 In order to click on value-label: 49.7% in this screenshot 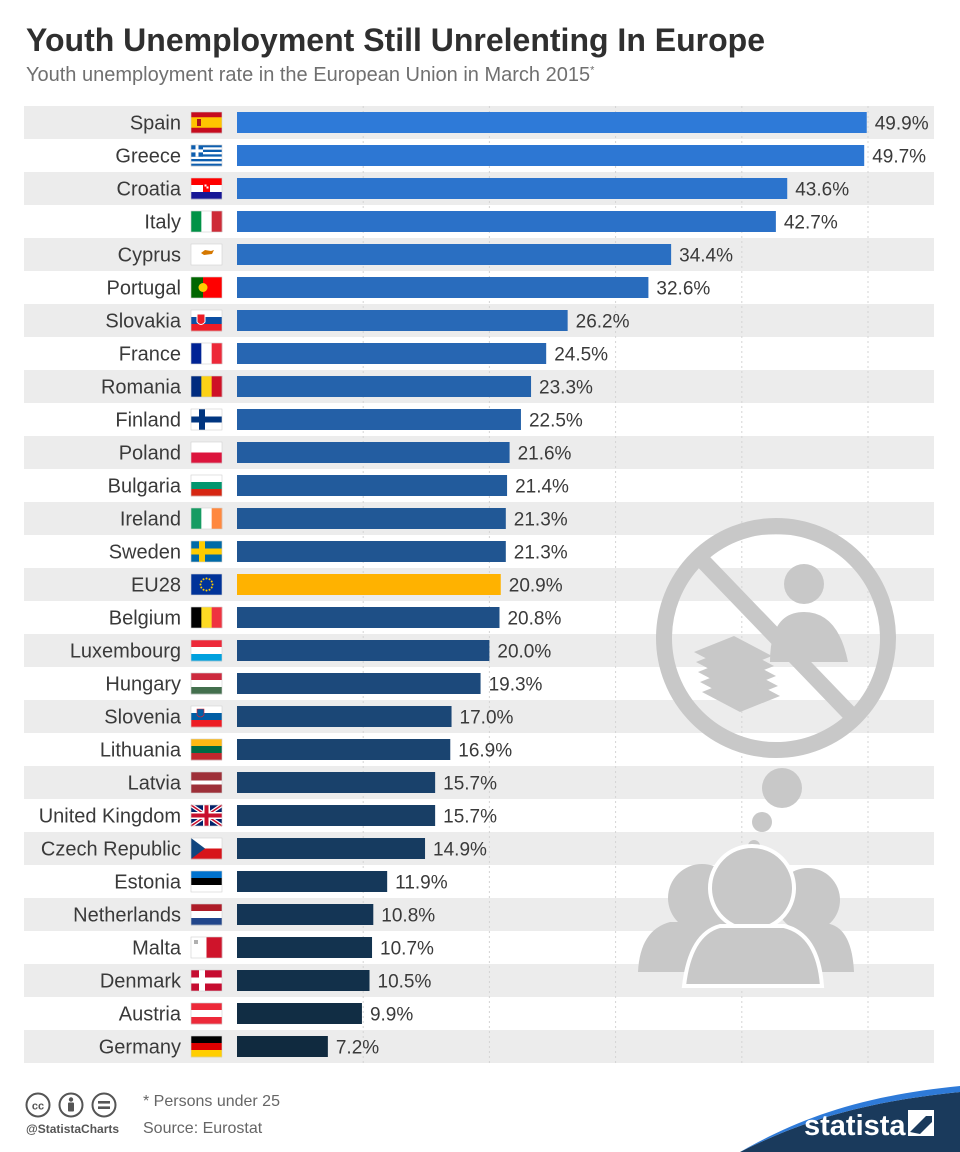, I will do `click(899, 157)`.